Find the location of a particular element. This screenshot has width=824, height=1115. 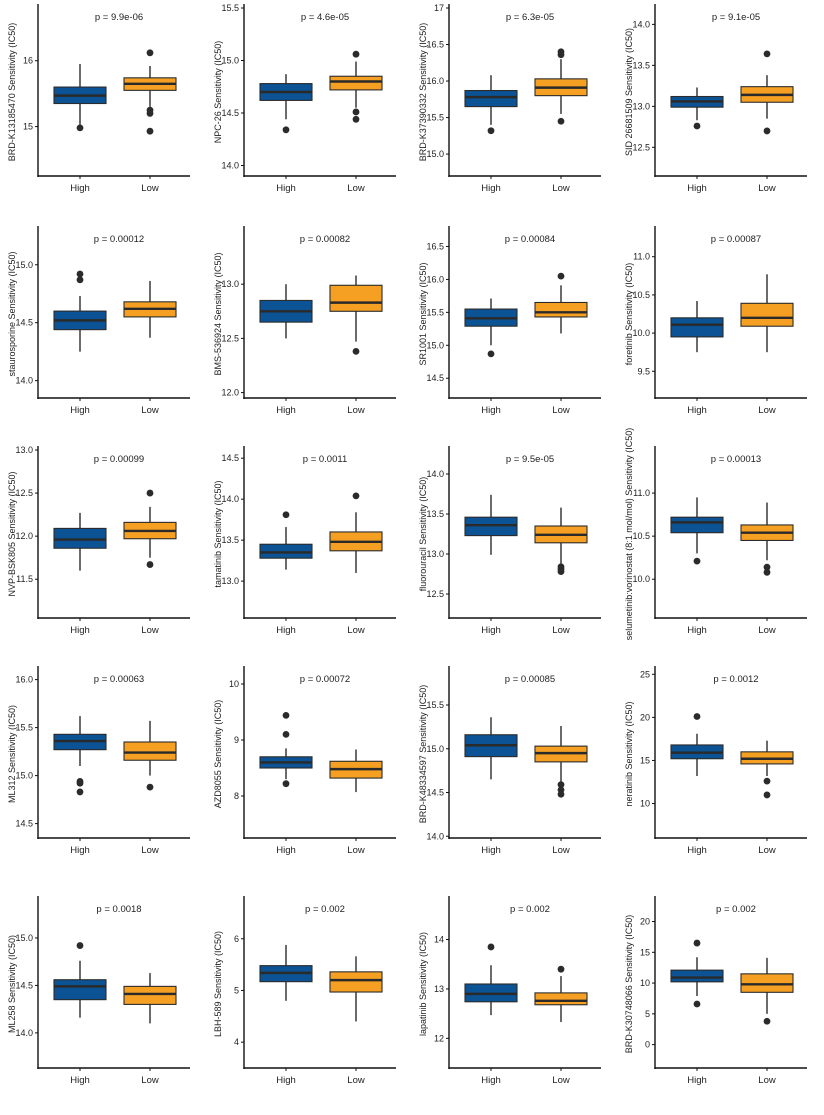

p-value-label: p = 0.00084 is located at coordinates (530, 239).